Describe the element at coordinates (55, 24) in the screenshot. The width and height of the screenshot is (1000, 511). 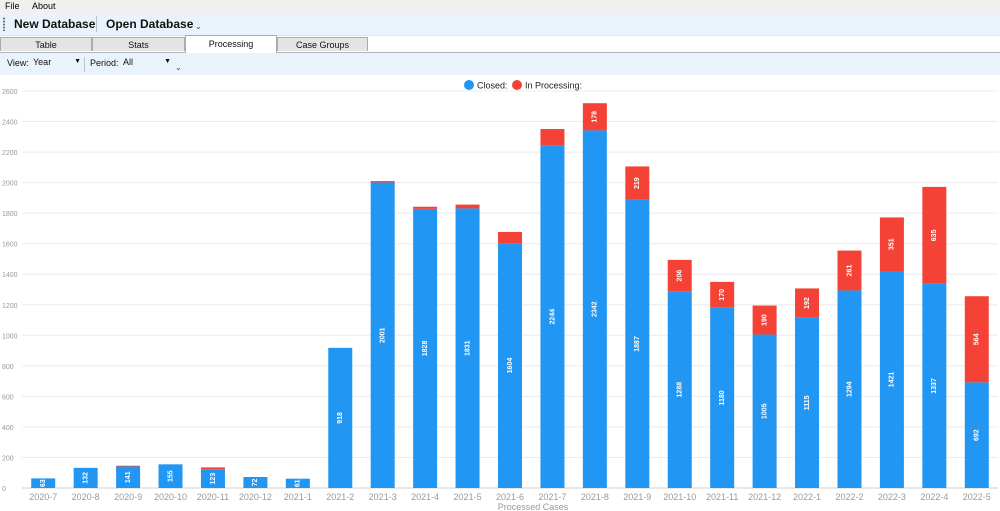
I see `new-database-button: New Database` at that location.